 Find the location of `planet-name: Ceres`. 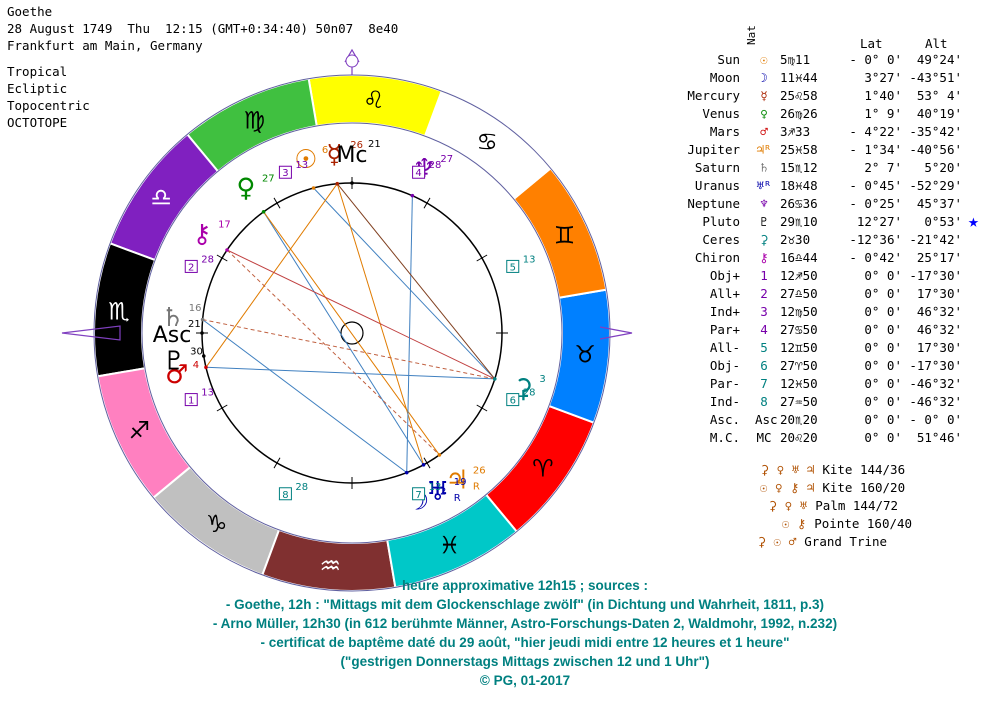

planet-name: Ceres is located at coordinates (721, 239).